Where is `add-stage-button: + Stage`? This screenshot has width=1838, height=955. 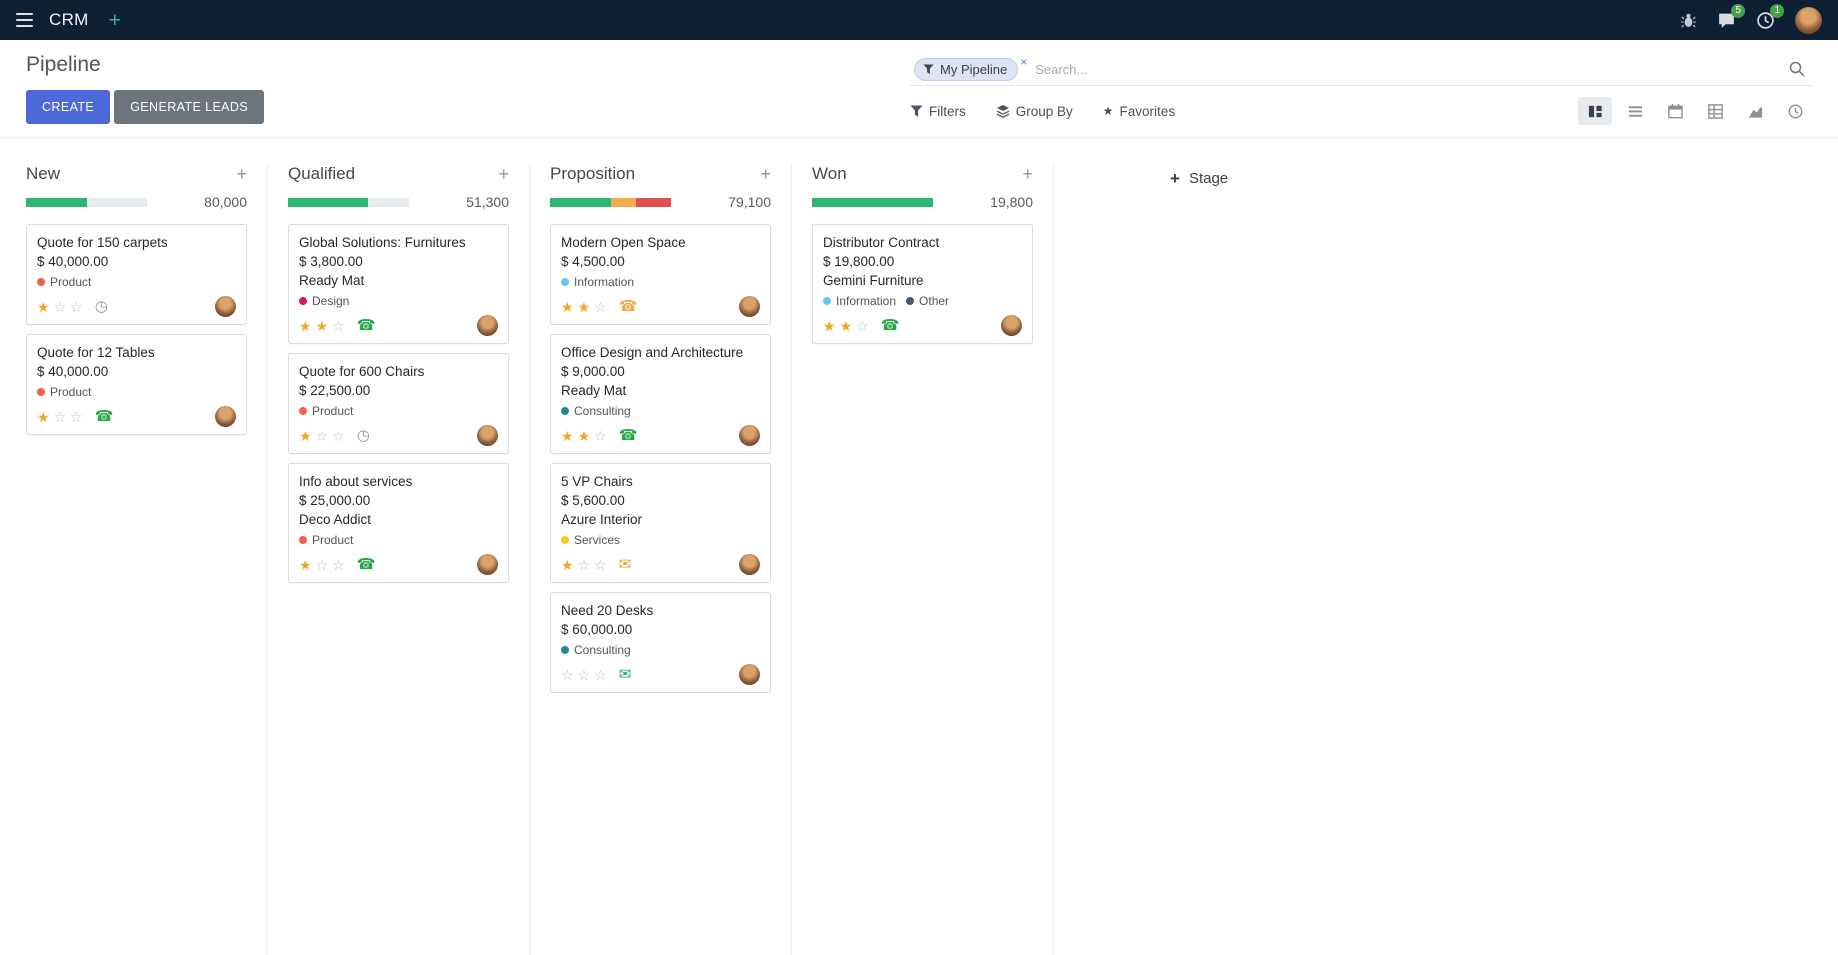
add-stage-button: + Stage is located at coordinates (1199, 177).